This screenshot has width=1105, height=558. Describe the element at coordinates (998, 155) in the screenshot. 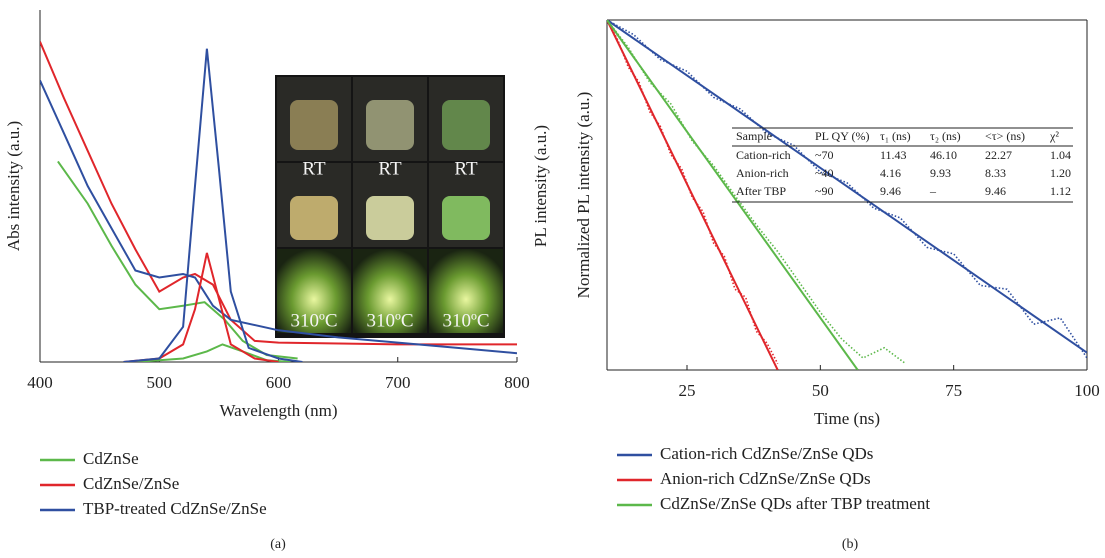

I see `table-cell: 22.27` at that location.